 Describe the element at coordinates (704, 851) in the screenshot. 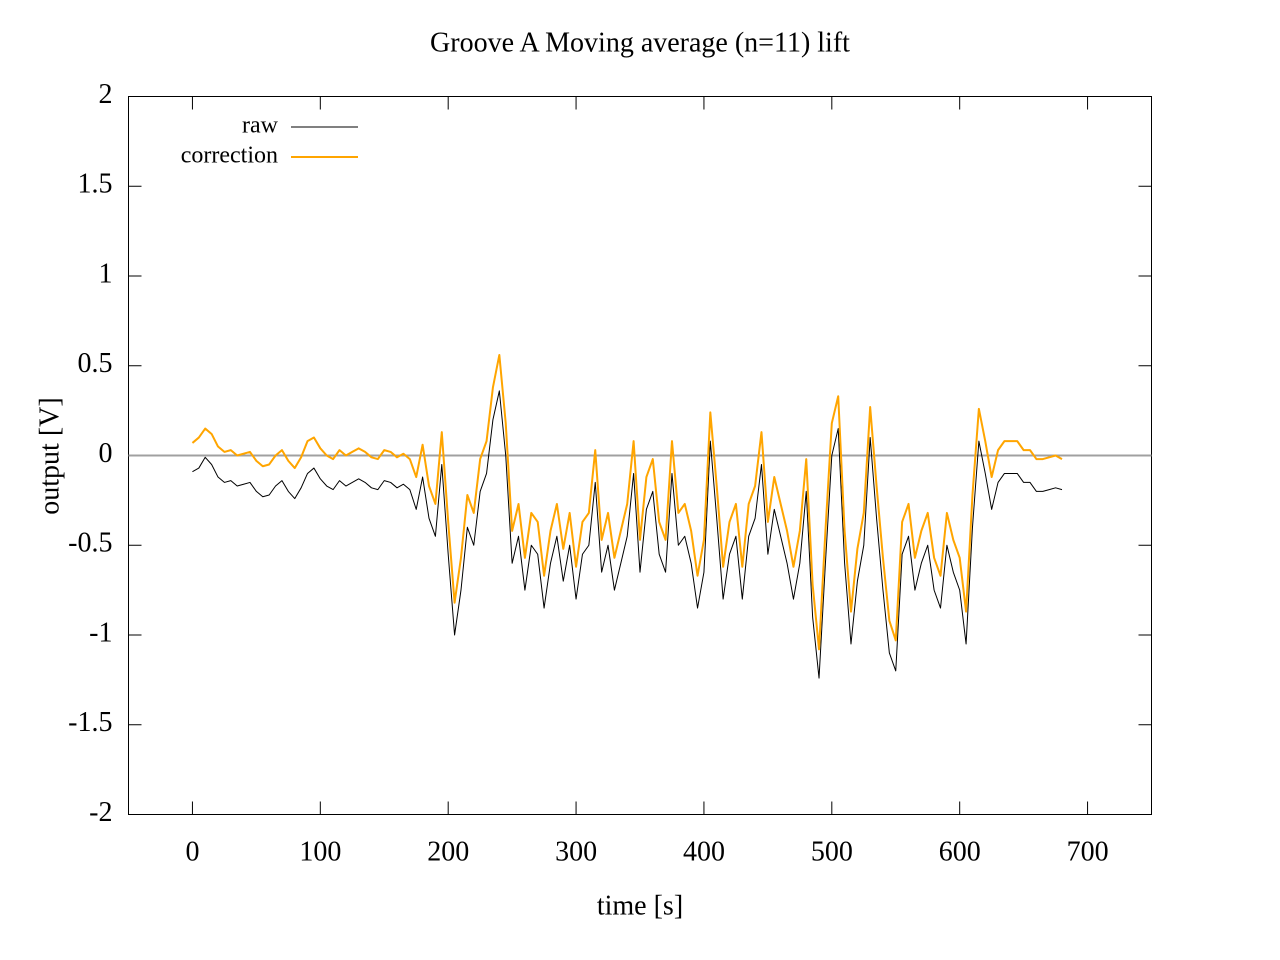

I see `x-tick-label: 400` at that location.